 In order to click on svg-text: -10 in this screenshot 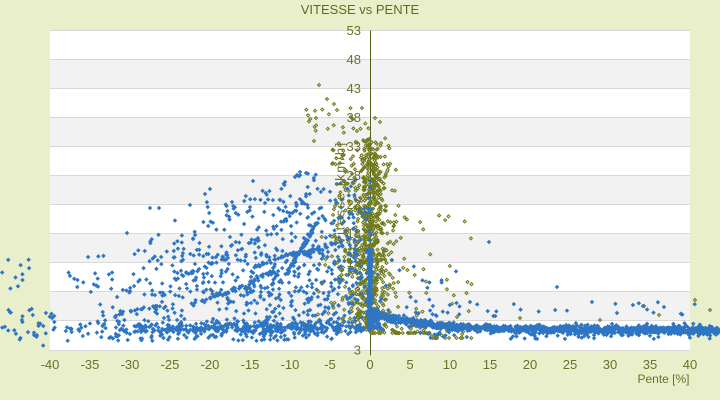, I will do `click(290, 364)`.